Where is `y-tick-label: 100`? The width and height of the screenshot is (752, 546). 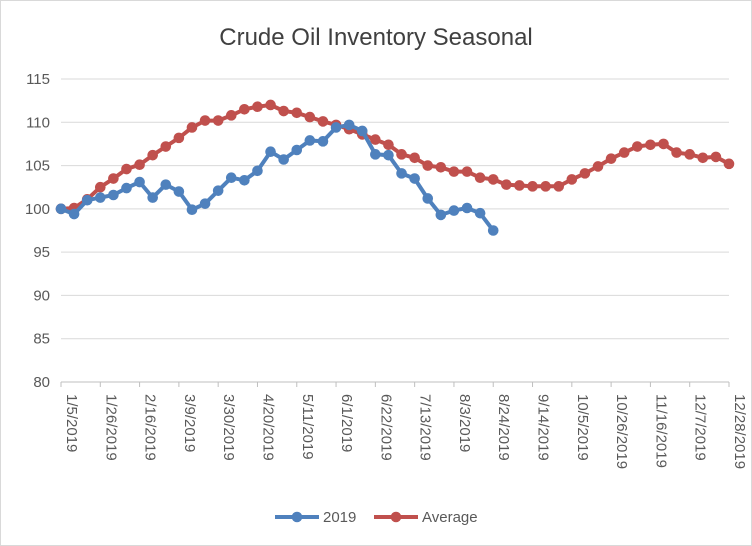
y-tick-label: 100 is located at coordinates (37, 209).